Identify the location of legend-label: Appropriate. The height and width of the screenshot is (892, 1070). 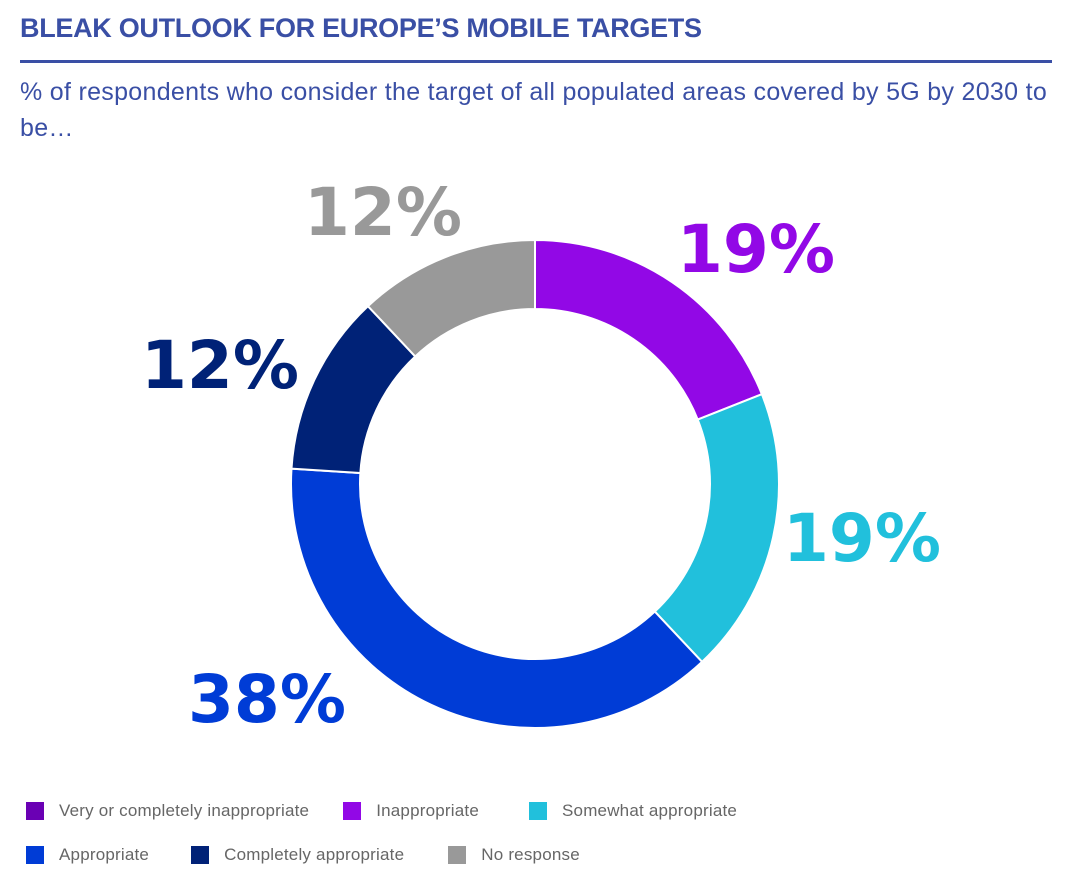
(104, 854).